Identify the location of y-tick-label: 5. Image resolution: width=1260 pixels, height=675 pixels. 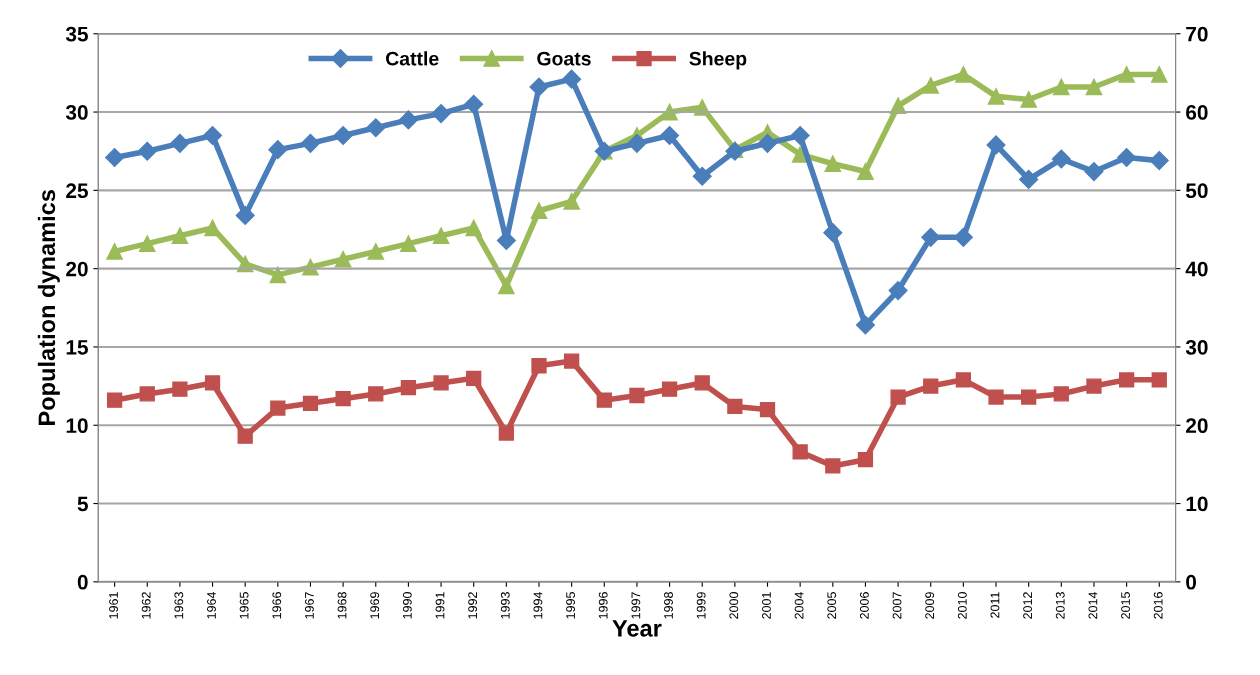
(82, 504).